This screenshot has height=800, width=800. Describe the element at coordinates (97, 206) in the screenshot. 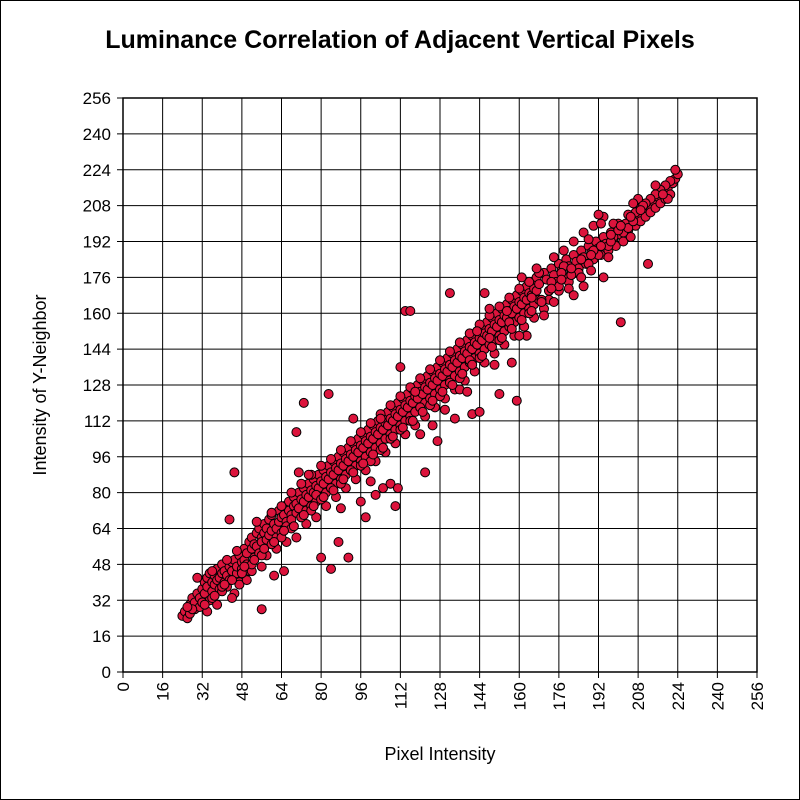

I see `y-tick-label: 208` at that location.